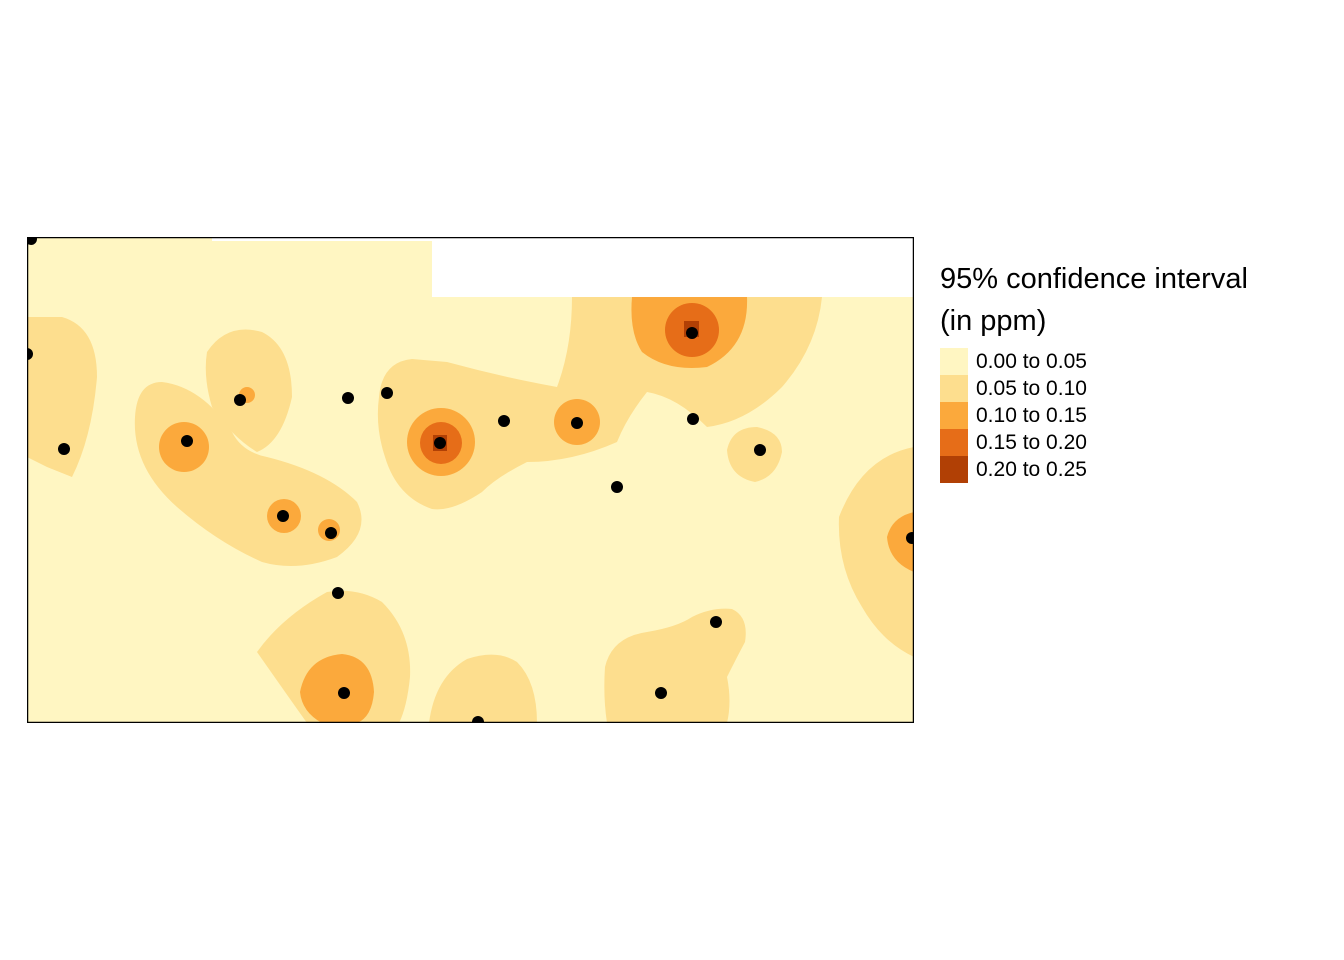 This screenshot has width=1344, height=960. Describe the element at coordinates (1031, 469) in the screenshot. I see `legend-label: 0.20 to 0.25` at that location.